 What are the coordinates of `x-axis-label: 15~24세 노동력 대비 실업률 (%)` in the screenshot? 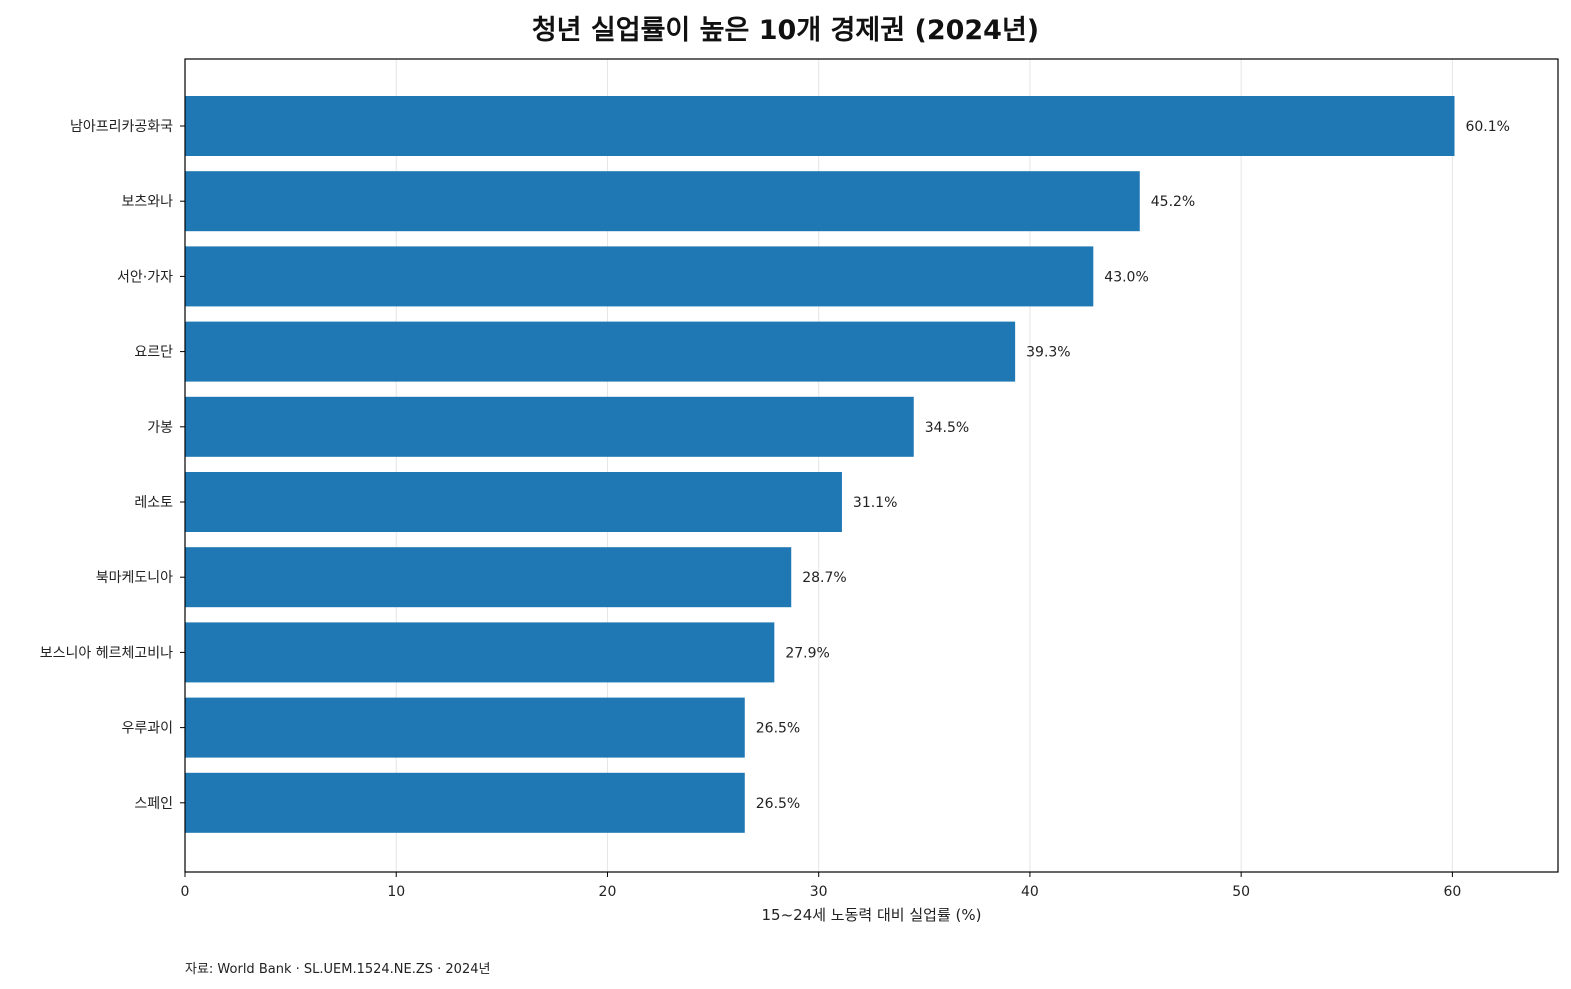 It's located at (871, 915).